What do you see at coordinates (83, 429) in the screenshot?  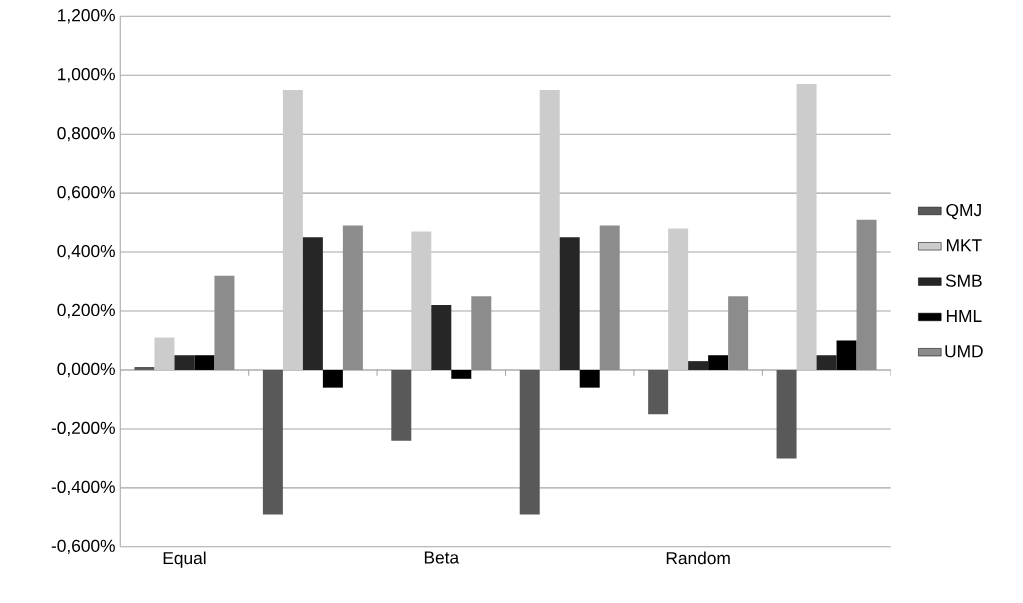 I see `y-tick-label: -0,200%` at bounding box center [83, 429].